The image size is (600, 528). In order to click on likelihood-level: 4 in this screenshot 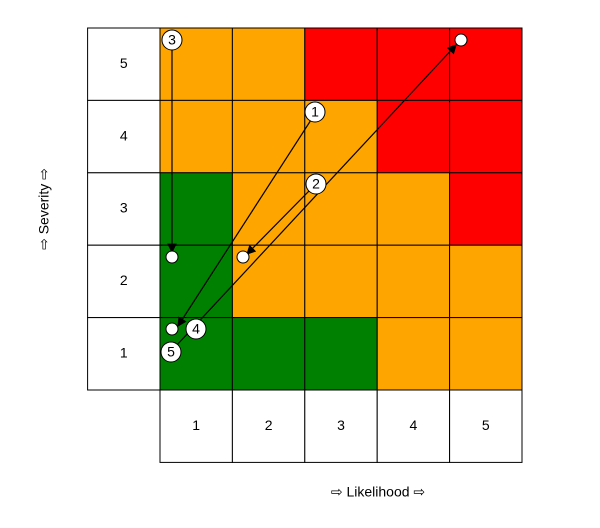, I will do `click(414, 425)`.